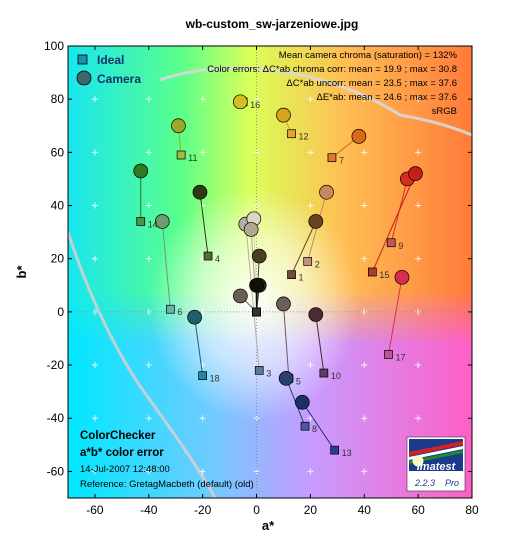 This screenshot has height=560, width=520. I want to click on y-tick-label: 40, so click(58, 206).